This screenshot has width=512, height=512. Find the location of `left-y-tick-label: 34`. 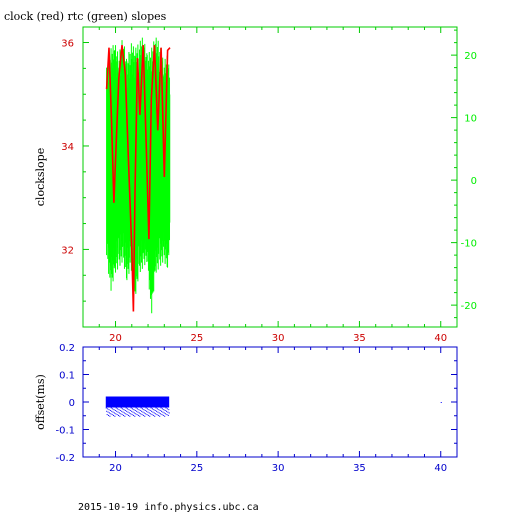

left-y-tick-label: 34 is located at coordinates (67, 147).